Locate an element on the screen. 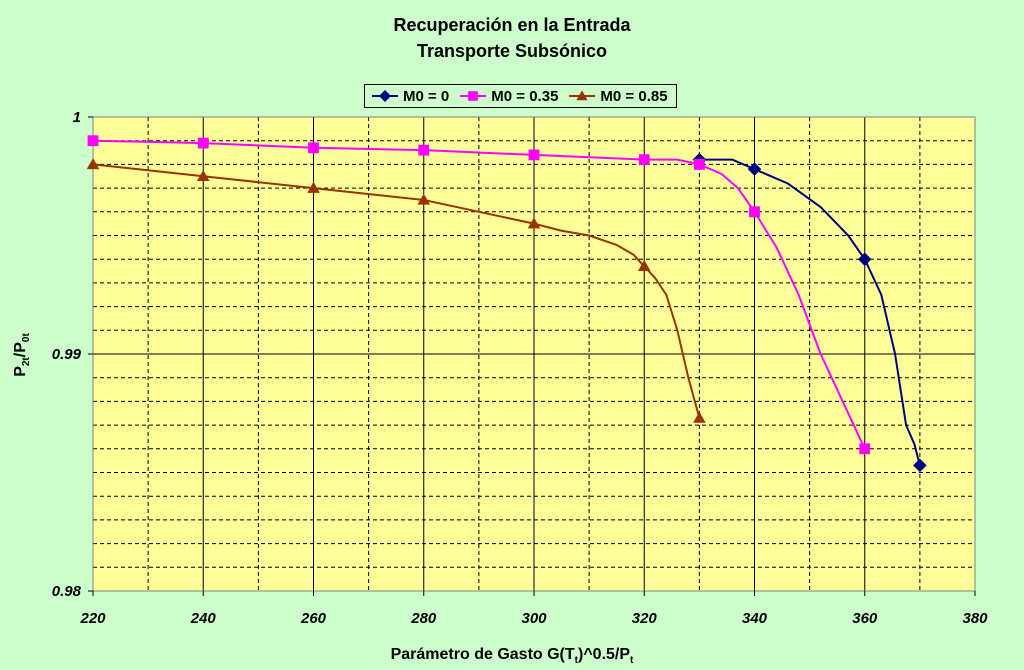 The width and height of the screenshot is (1024, 670). xlabel-pre: Parámetro de Gasto G(T is located at coordinates (482, 654).